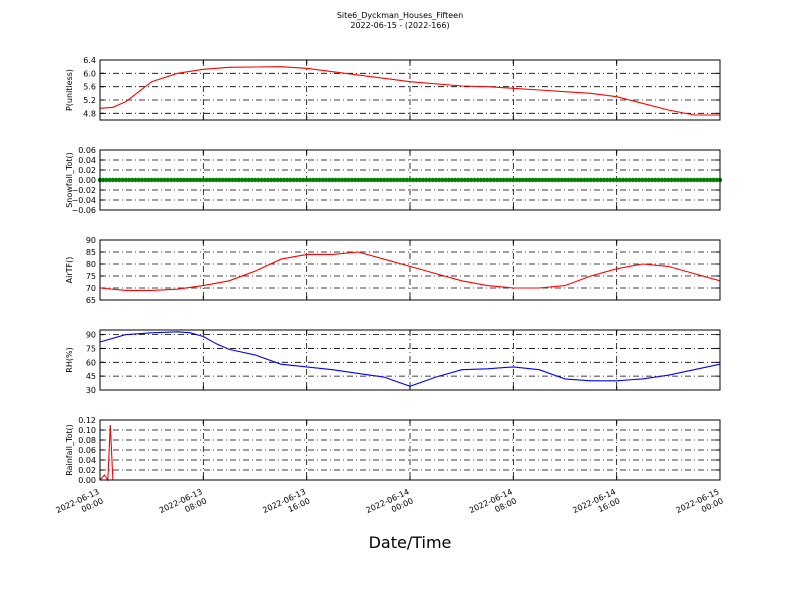 This screenshot has height=600, width=800. What do you see at coordinates (89, 73) in the screenshot?
I see `y-tick-label: 6.0` at bounding box center [89, 73].